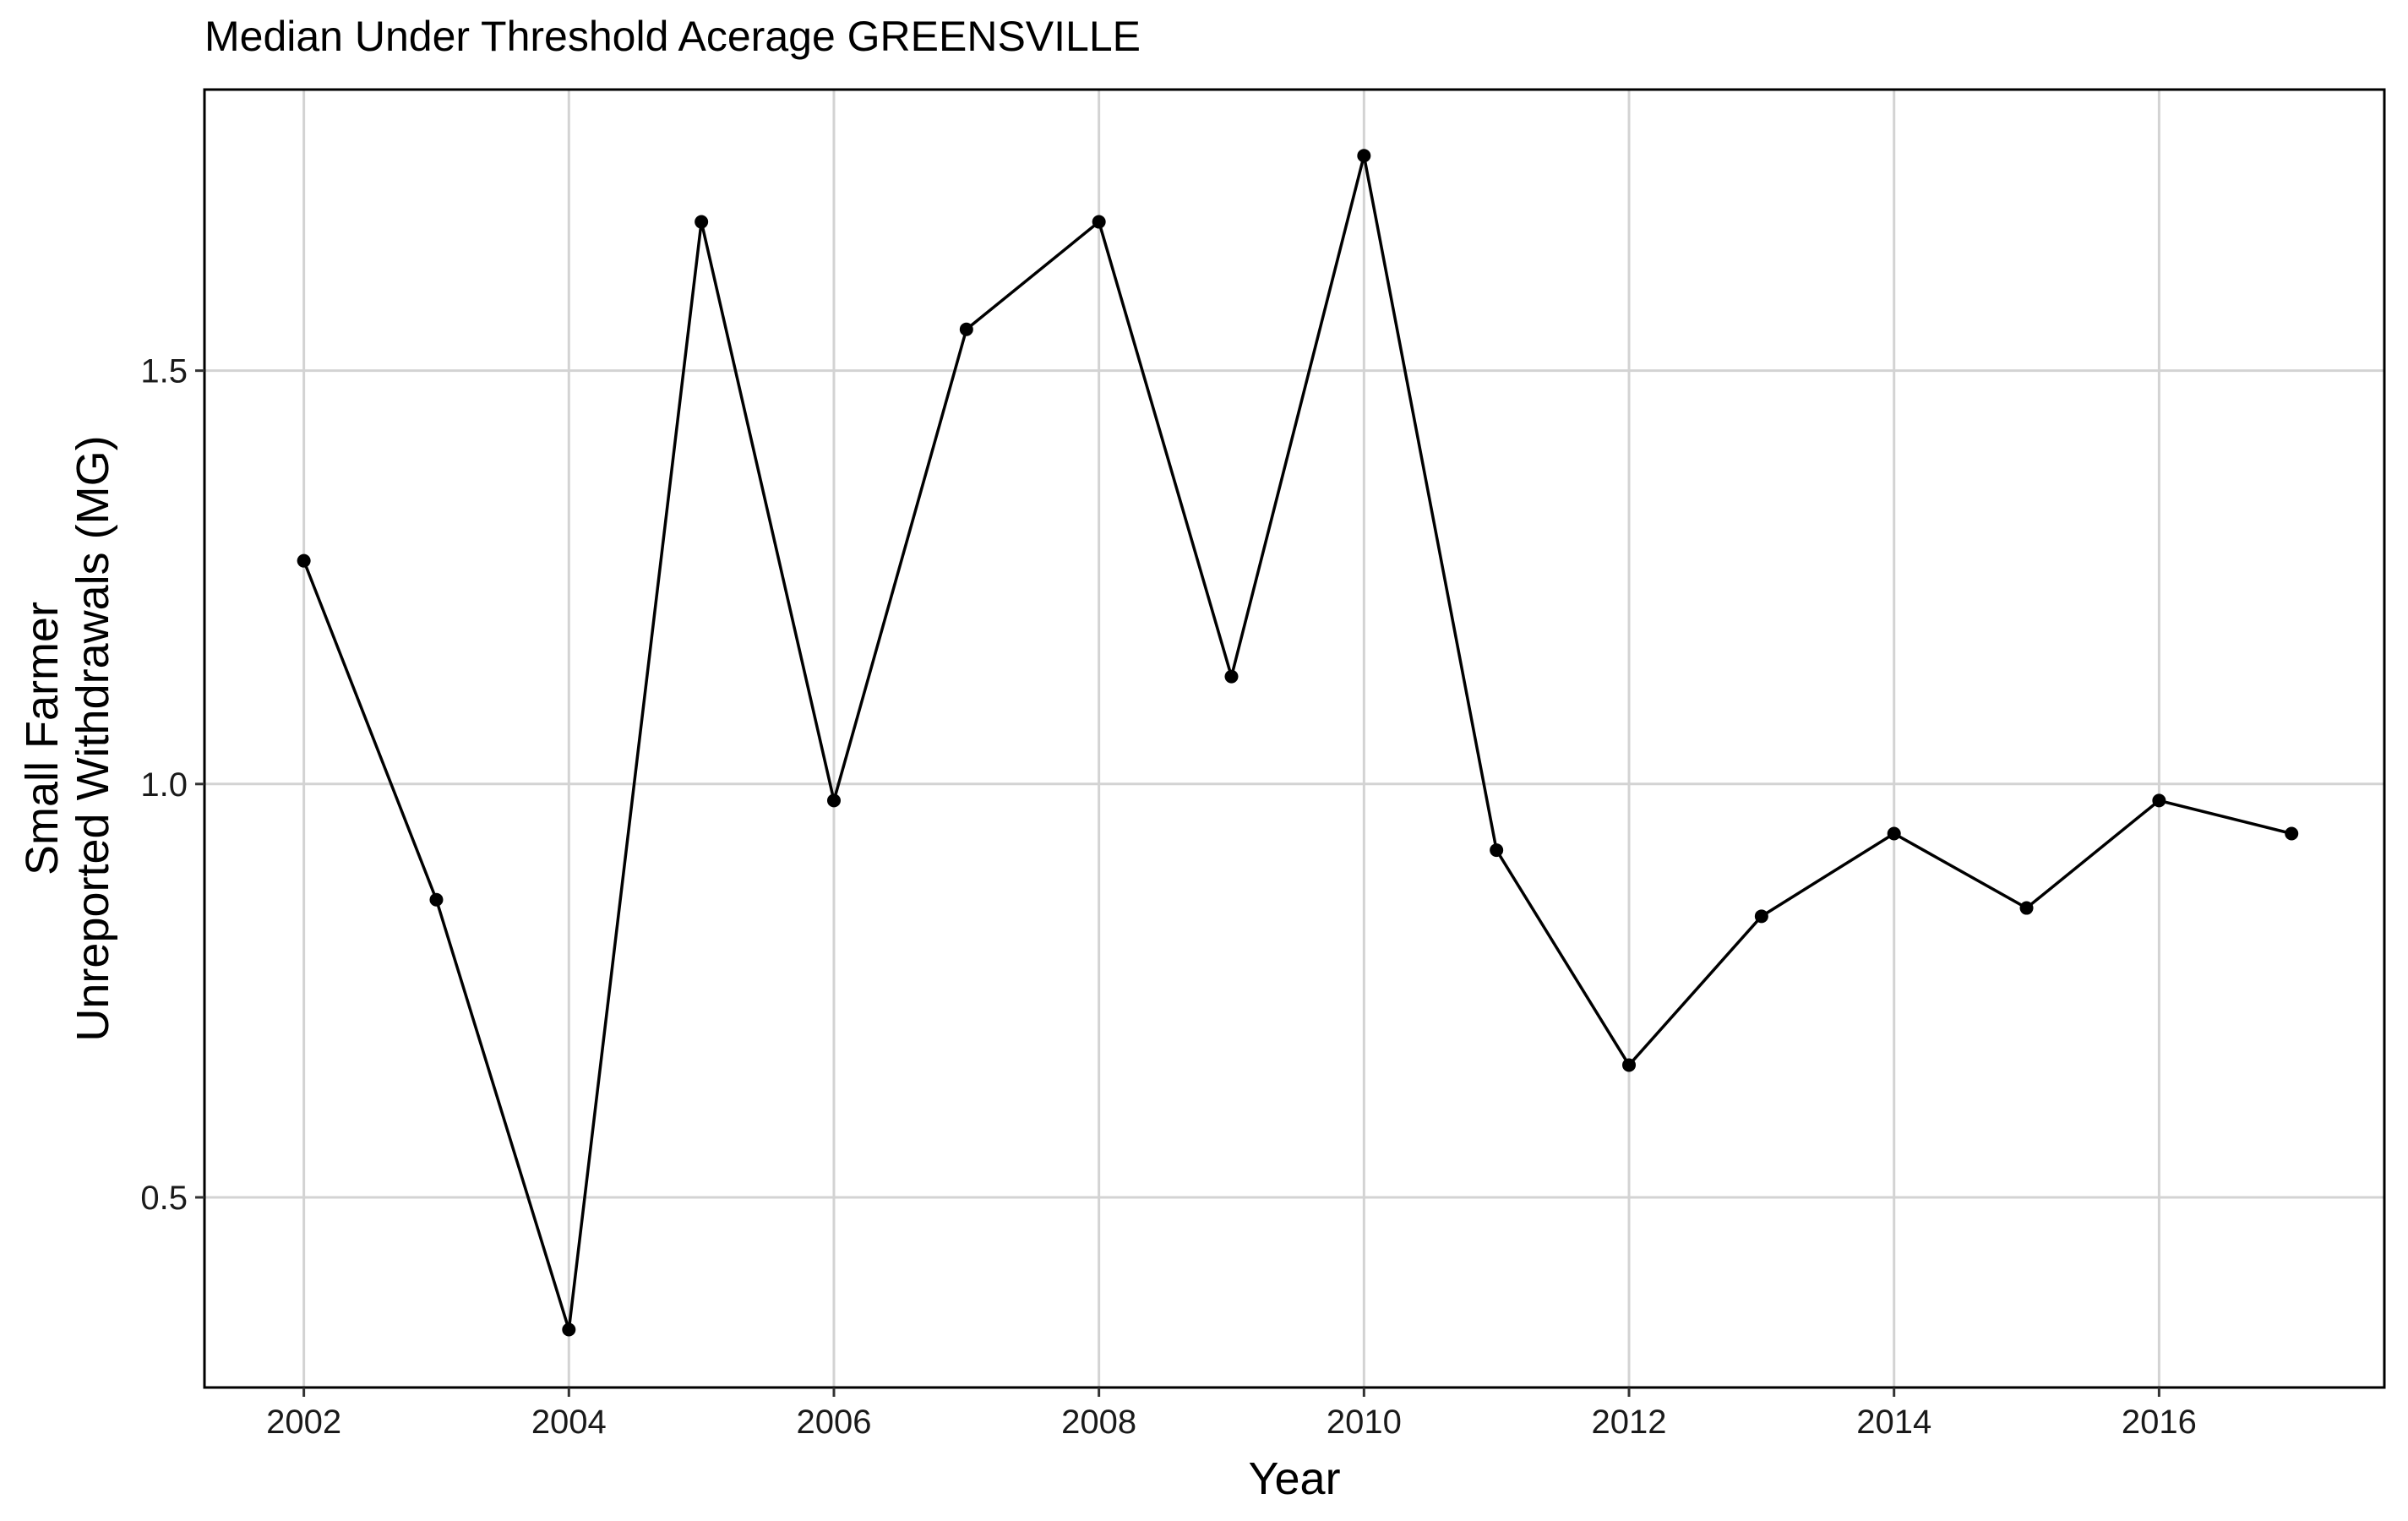 The width and height of the screenshot is (2408, 1521). What do you see at coordinates (1893, 1422) in the screenshot?
I see `x-tick-label: 2014` at bounding box center [1893, 1422].